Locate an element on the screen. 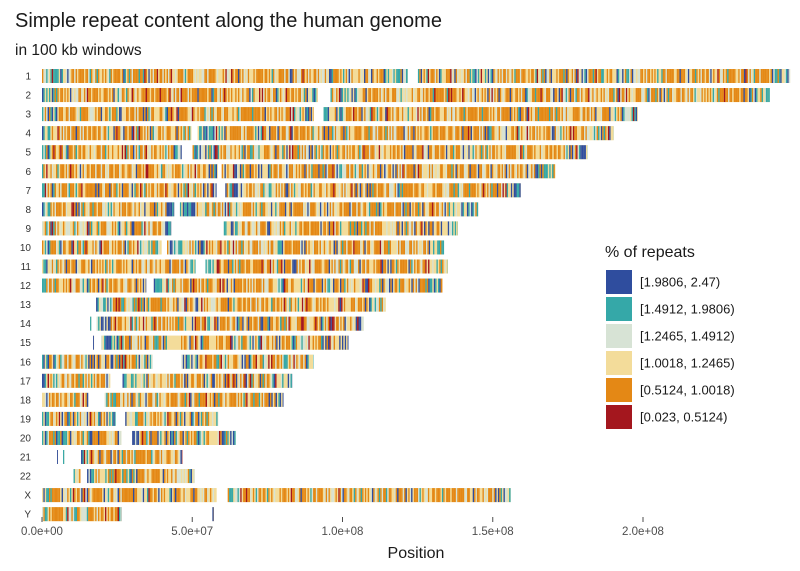 This screenshot has height=571, width=800. y-tick-label-chr-9: 9 is located at coordinates (28, 229).